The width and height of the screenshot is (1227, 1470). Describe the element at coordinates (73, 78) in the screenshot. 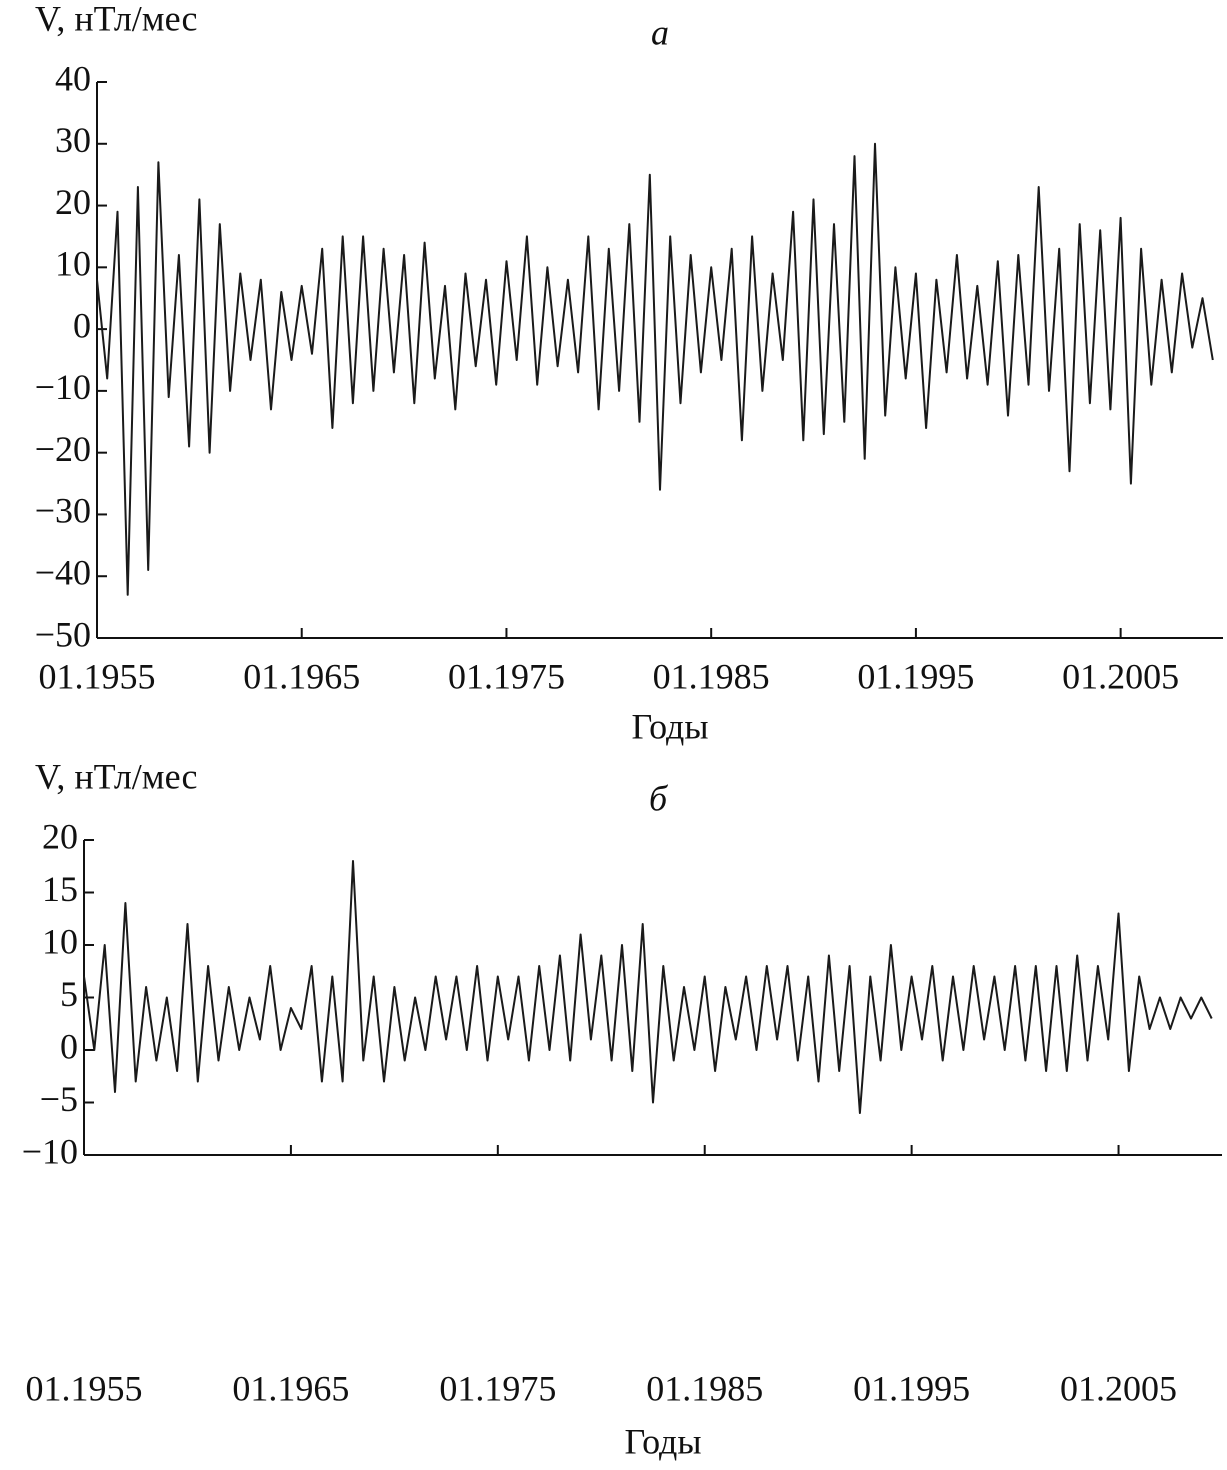

I see `y-tick-label: 40` at that location.